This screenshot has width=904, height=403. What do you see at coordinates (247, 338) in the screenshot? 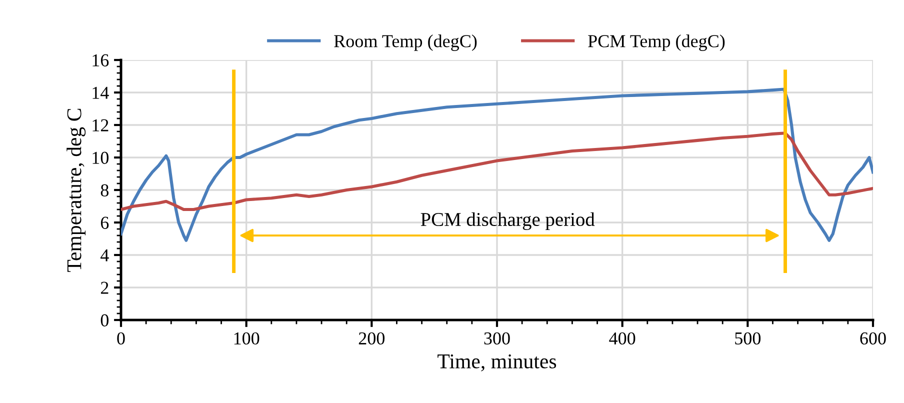
I see `x-tick-label: 100` at bounding box center [247, 338].